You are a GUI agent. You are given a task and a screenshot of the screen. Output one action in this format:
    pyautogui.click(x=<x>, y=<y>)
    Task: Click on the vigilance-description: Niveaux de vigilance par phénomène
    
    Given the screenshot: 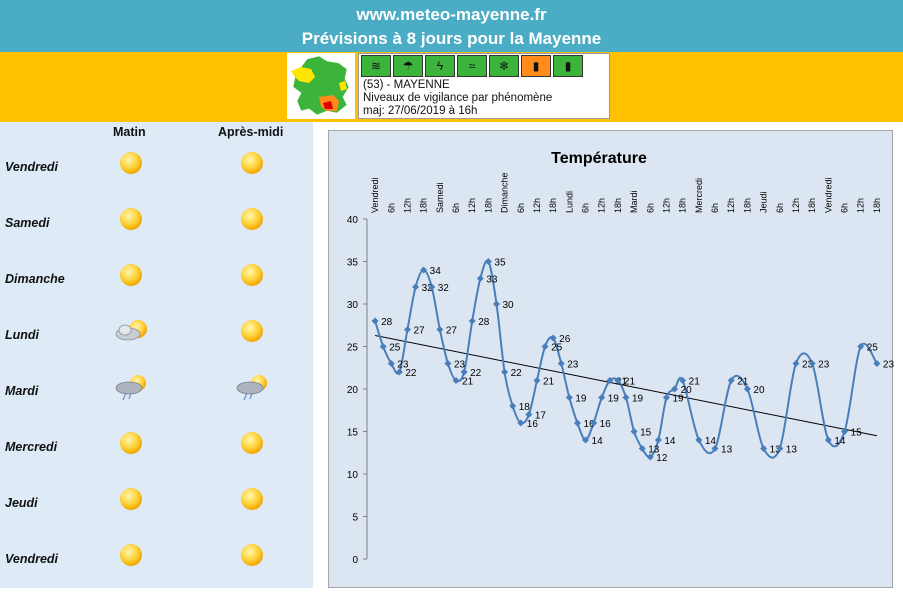 What is the action you would take?
    pyautogui.click(x=458, y=98)
    